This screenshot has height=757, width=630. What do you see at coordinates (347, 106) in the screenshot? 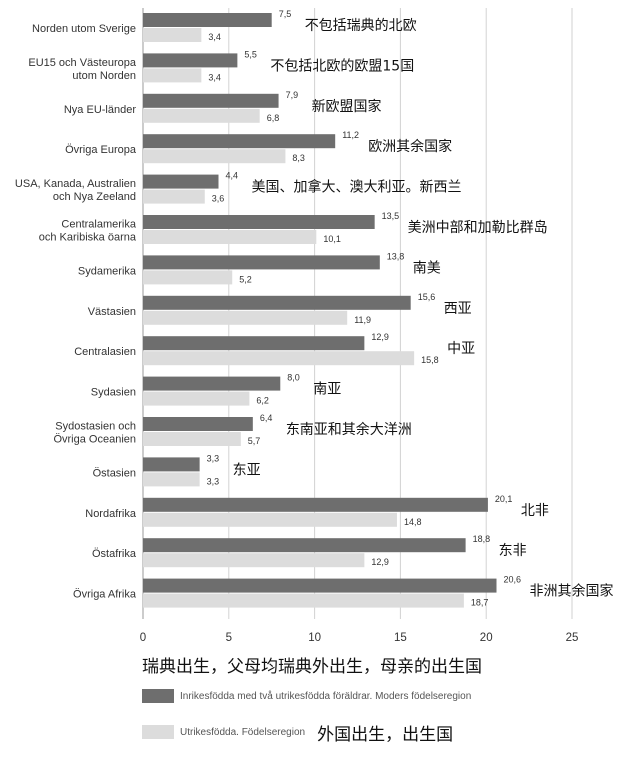
I see `annotation-cn: 新欧盟国家` at bounding box center [347, 106].